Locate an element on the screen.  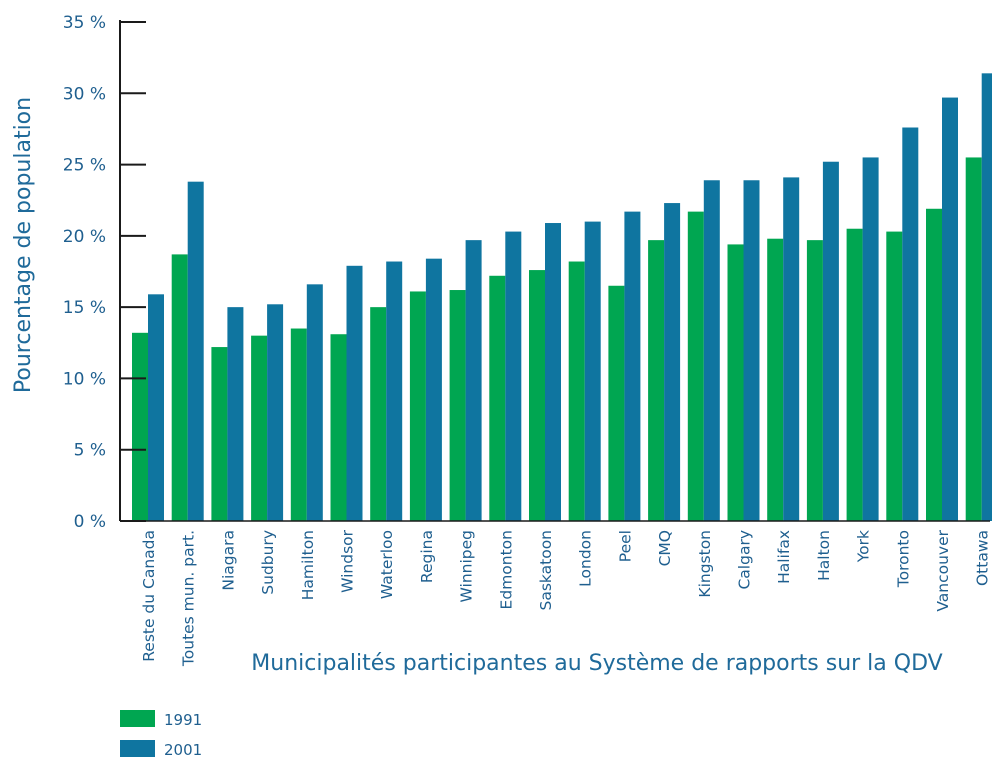
category-label: Sudbury is located at coordinates (268, 562).